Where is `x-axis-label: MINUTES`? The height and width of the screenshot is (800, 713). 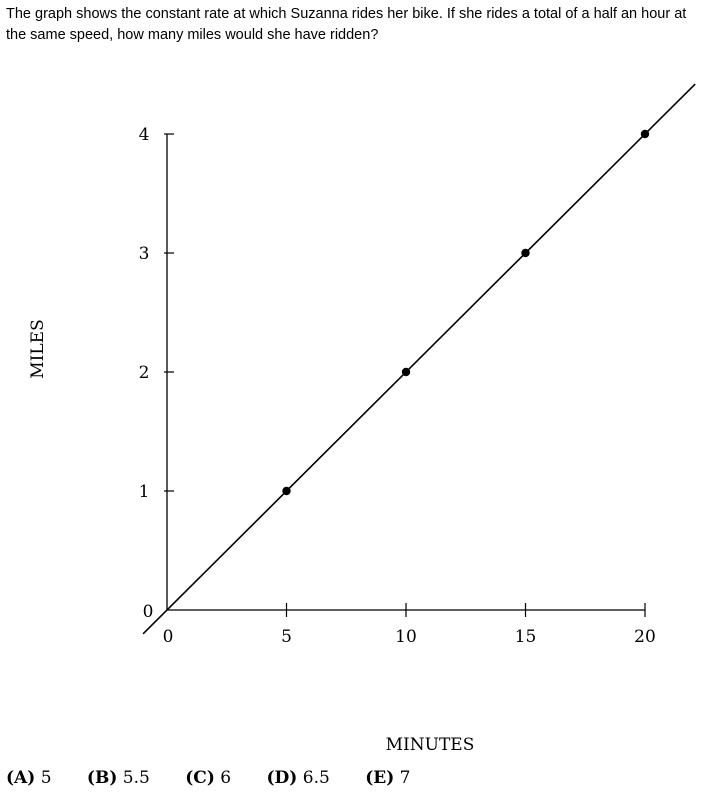 x-axis-label: MINUTES is located at coordinates (430, 745).